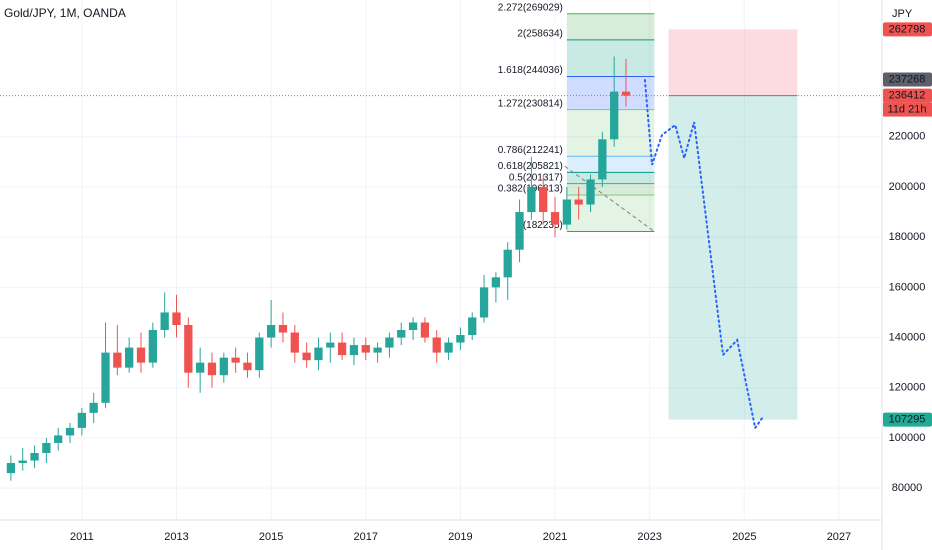 This screenshot has height=550, width=932. I want to click on fib-label: 0.618(205821), so click(530, 166).